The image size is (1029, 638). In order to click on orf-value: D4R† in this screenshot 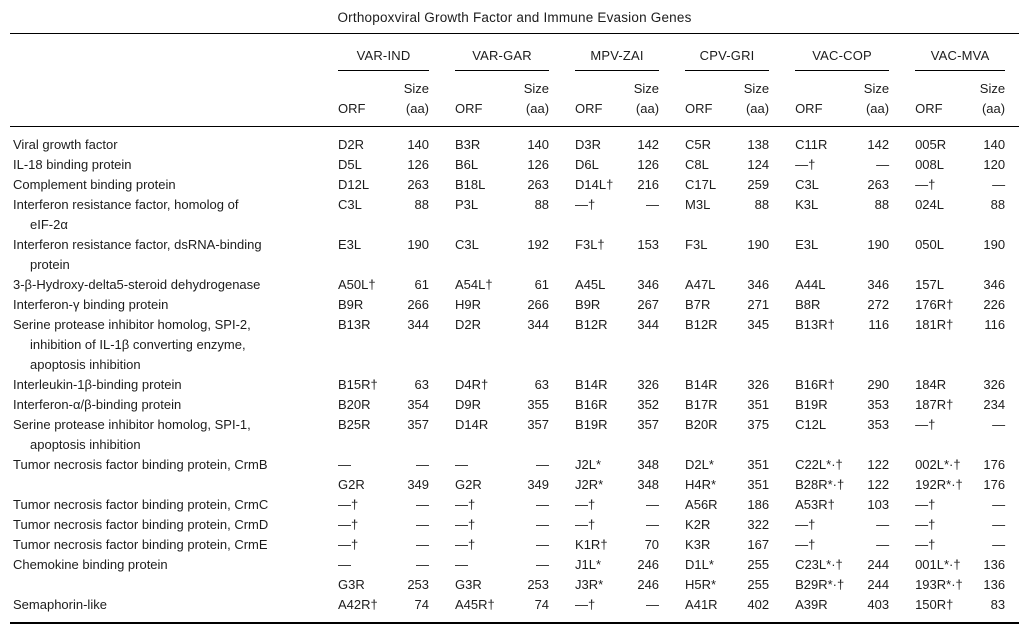, I will do `click(472, 384)`.